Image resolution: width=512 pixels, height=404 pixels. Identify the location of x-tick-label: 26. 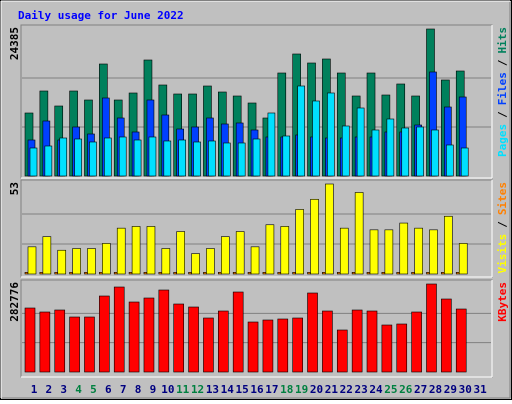
(406, 389).